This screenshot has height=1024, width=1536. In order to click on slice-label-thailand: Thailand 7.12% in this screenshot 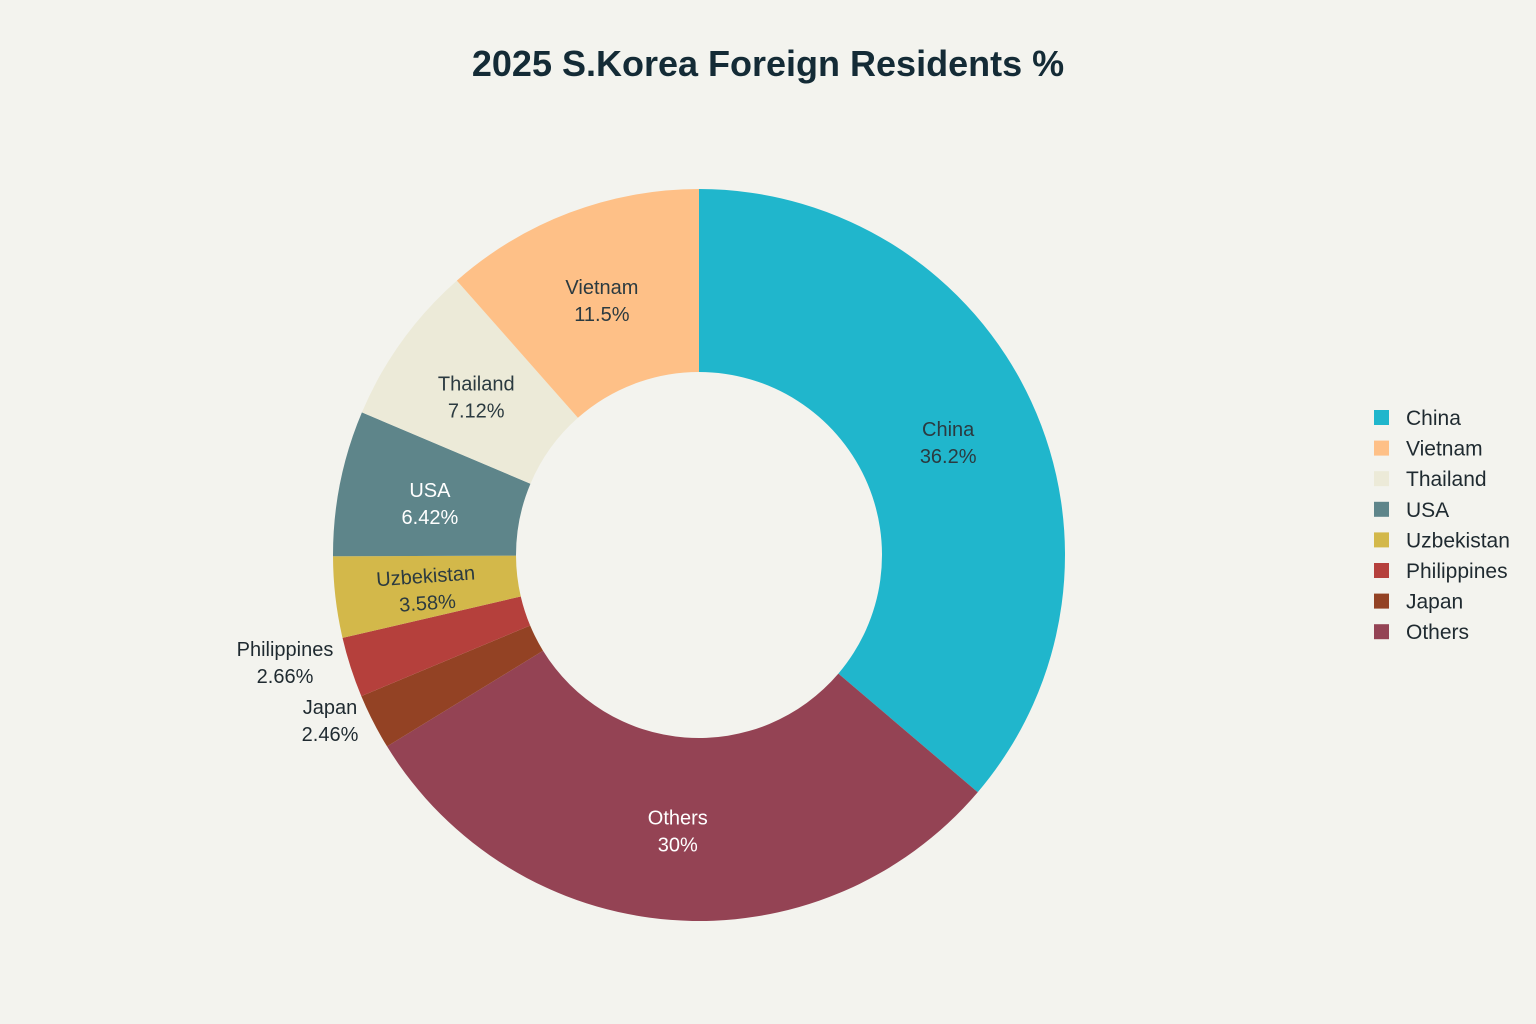, I will do `click(476, 398)`.